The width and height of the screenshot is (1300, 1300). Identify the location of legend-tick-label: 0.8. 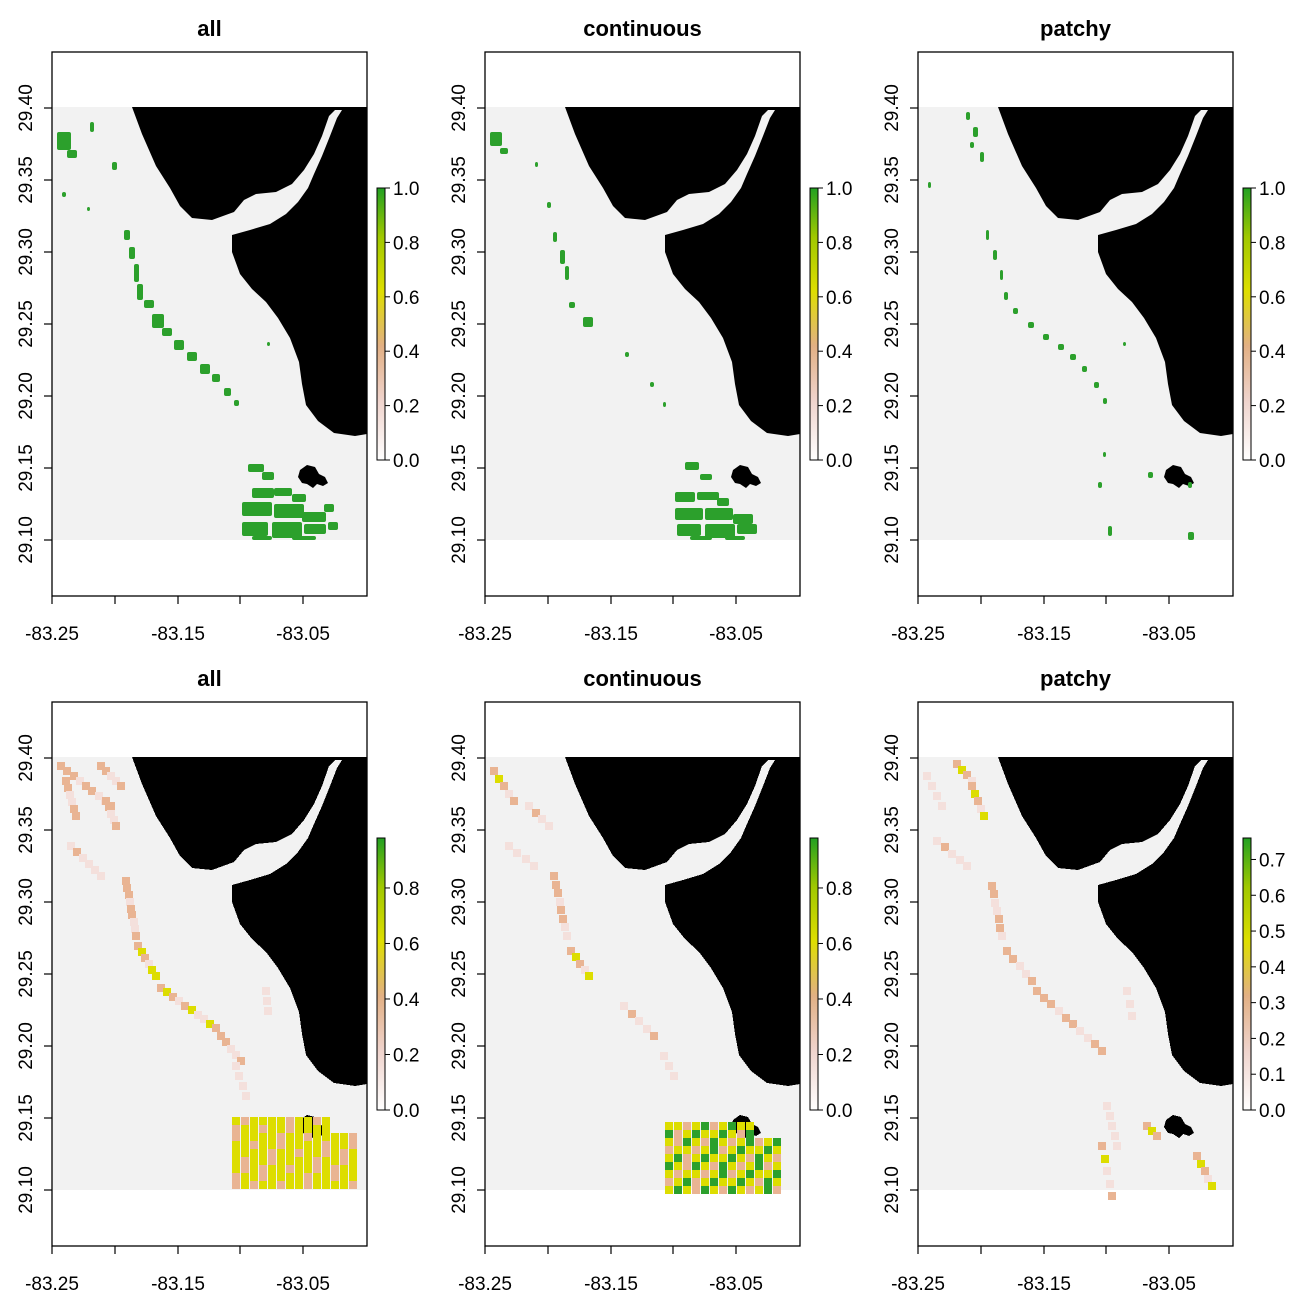
(406, 243).